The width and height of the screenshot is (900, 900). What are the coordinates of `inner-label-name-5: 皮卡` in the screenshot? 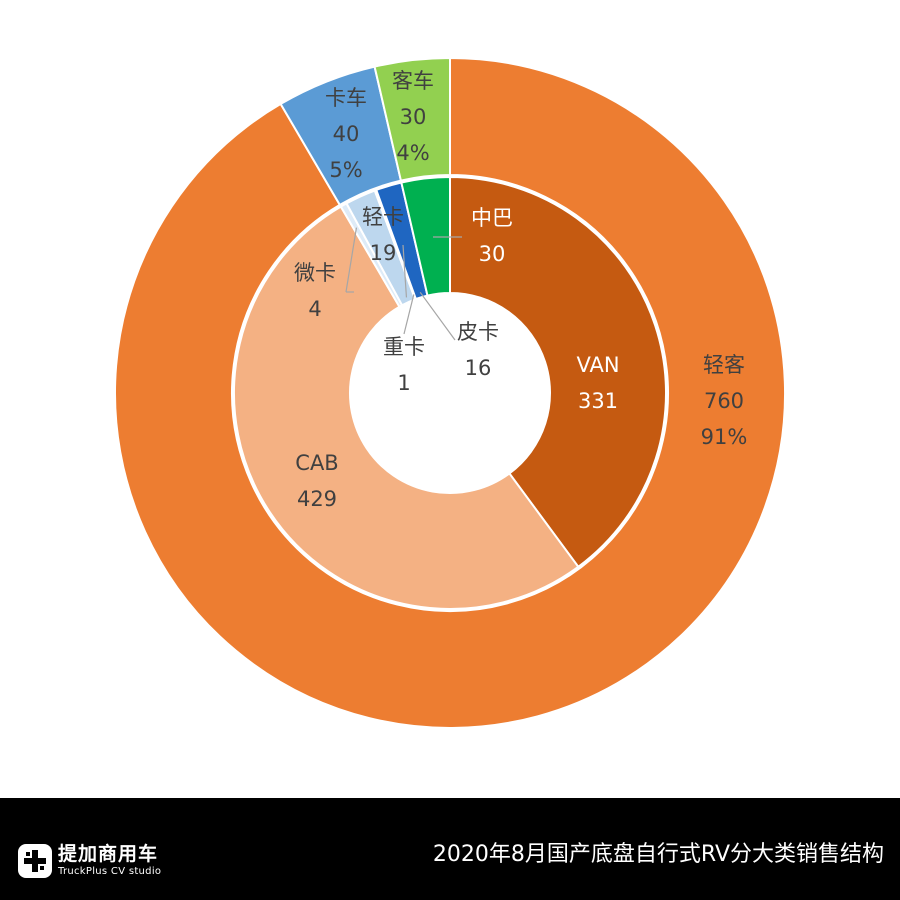 It's located at (478, 332).